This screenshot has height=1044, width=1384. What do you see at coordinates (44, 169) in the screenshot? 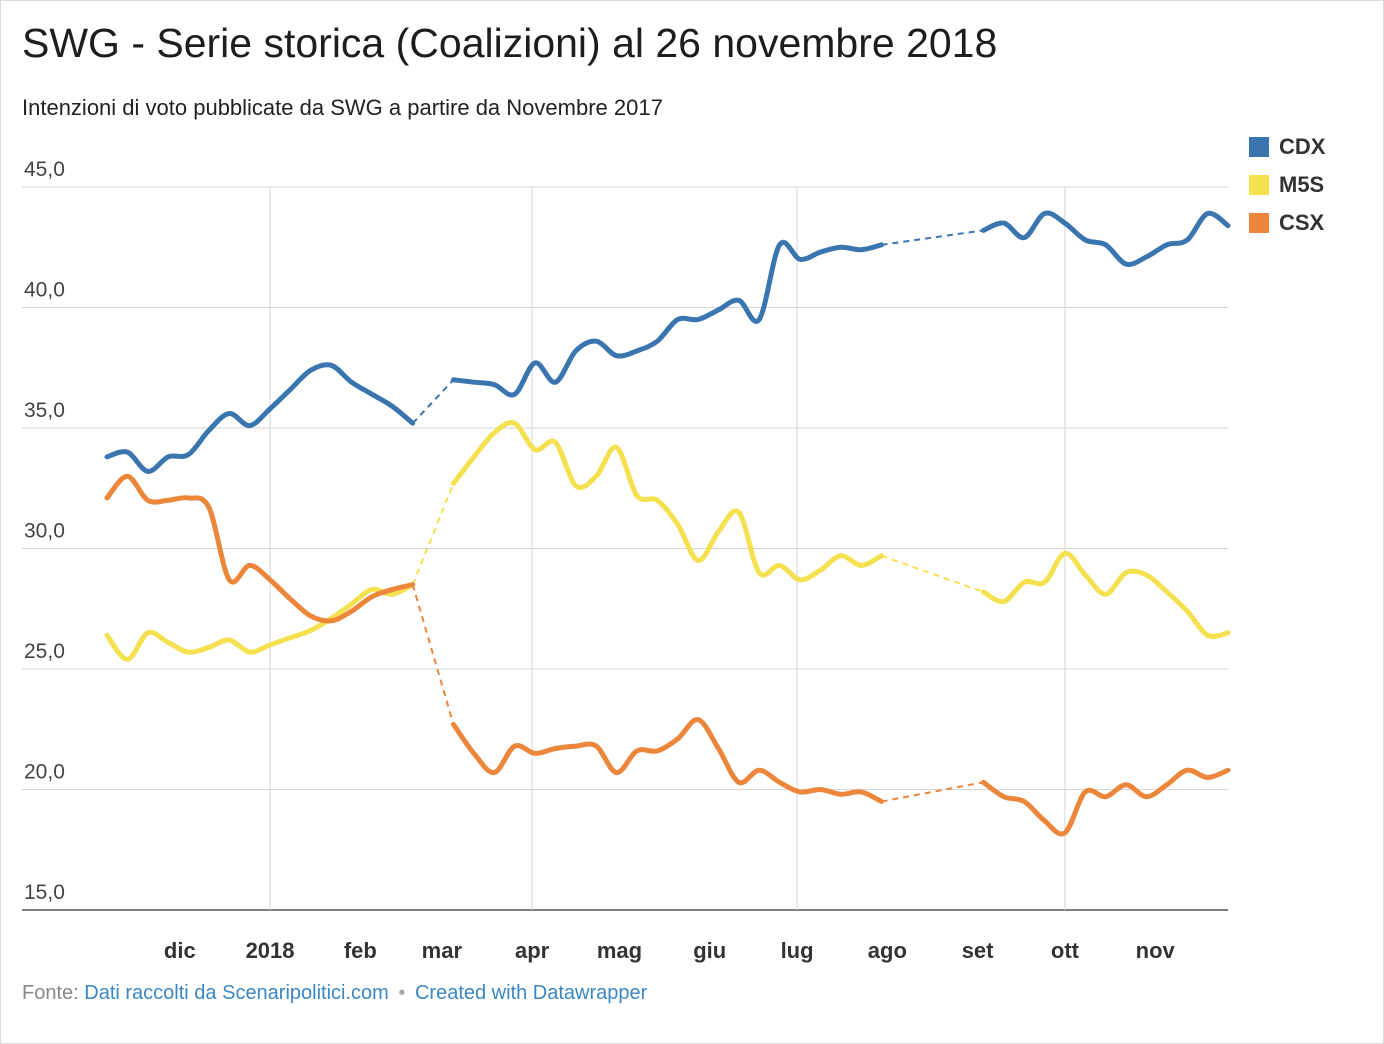
I see `y-tick-label: 45,0` at bounding box center [44, 169].